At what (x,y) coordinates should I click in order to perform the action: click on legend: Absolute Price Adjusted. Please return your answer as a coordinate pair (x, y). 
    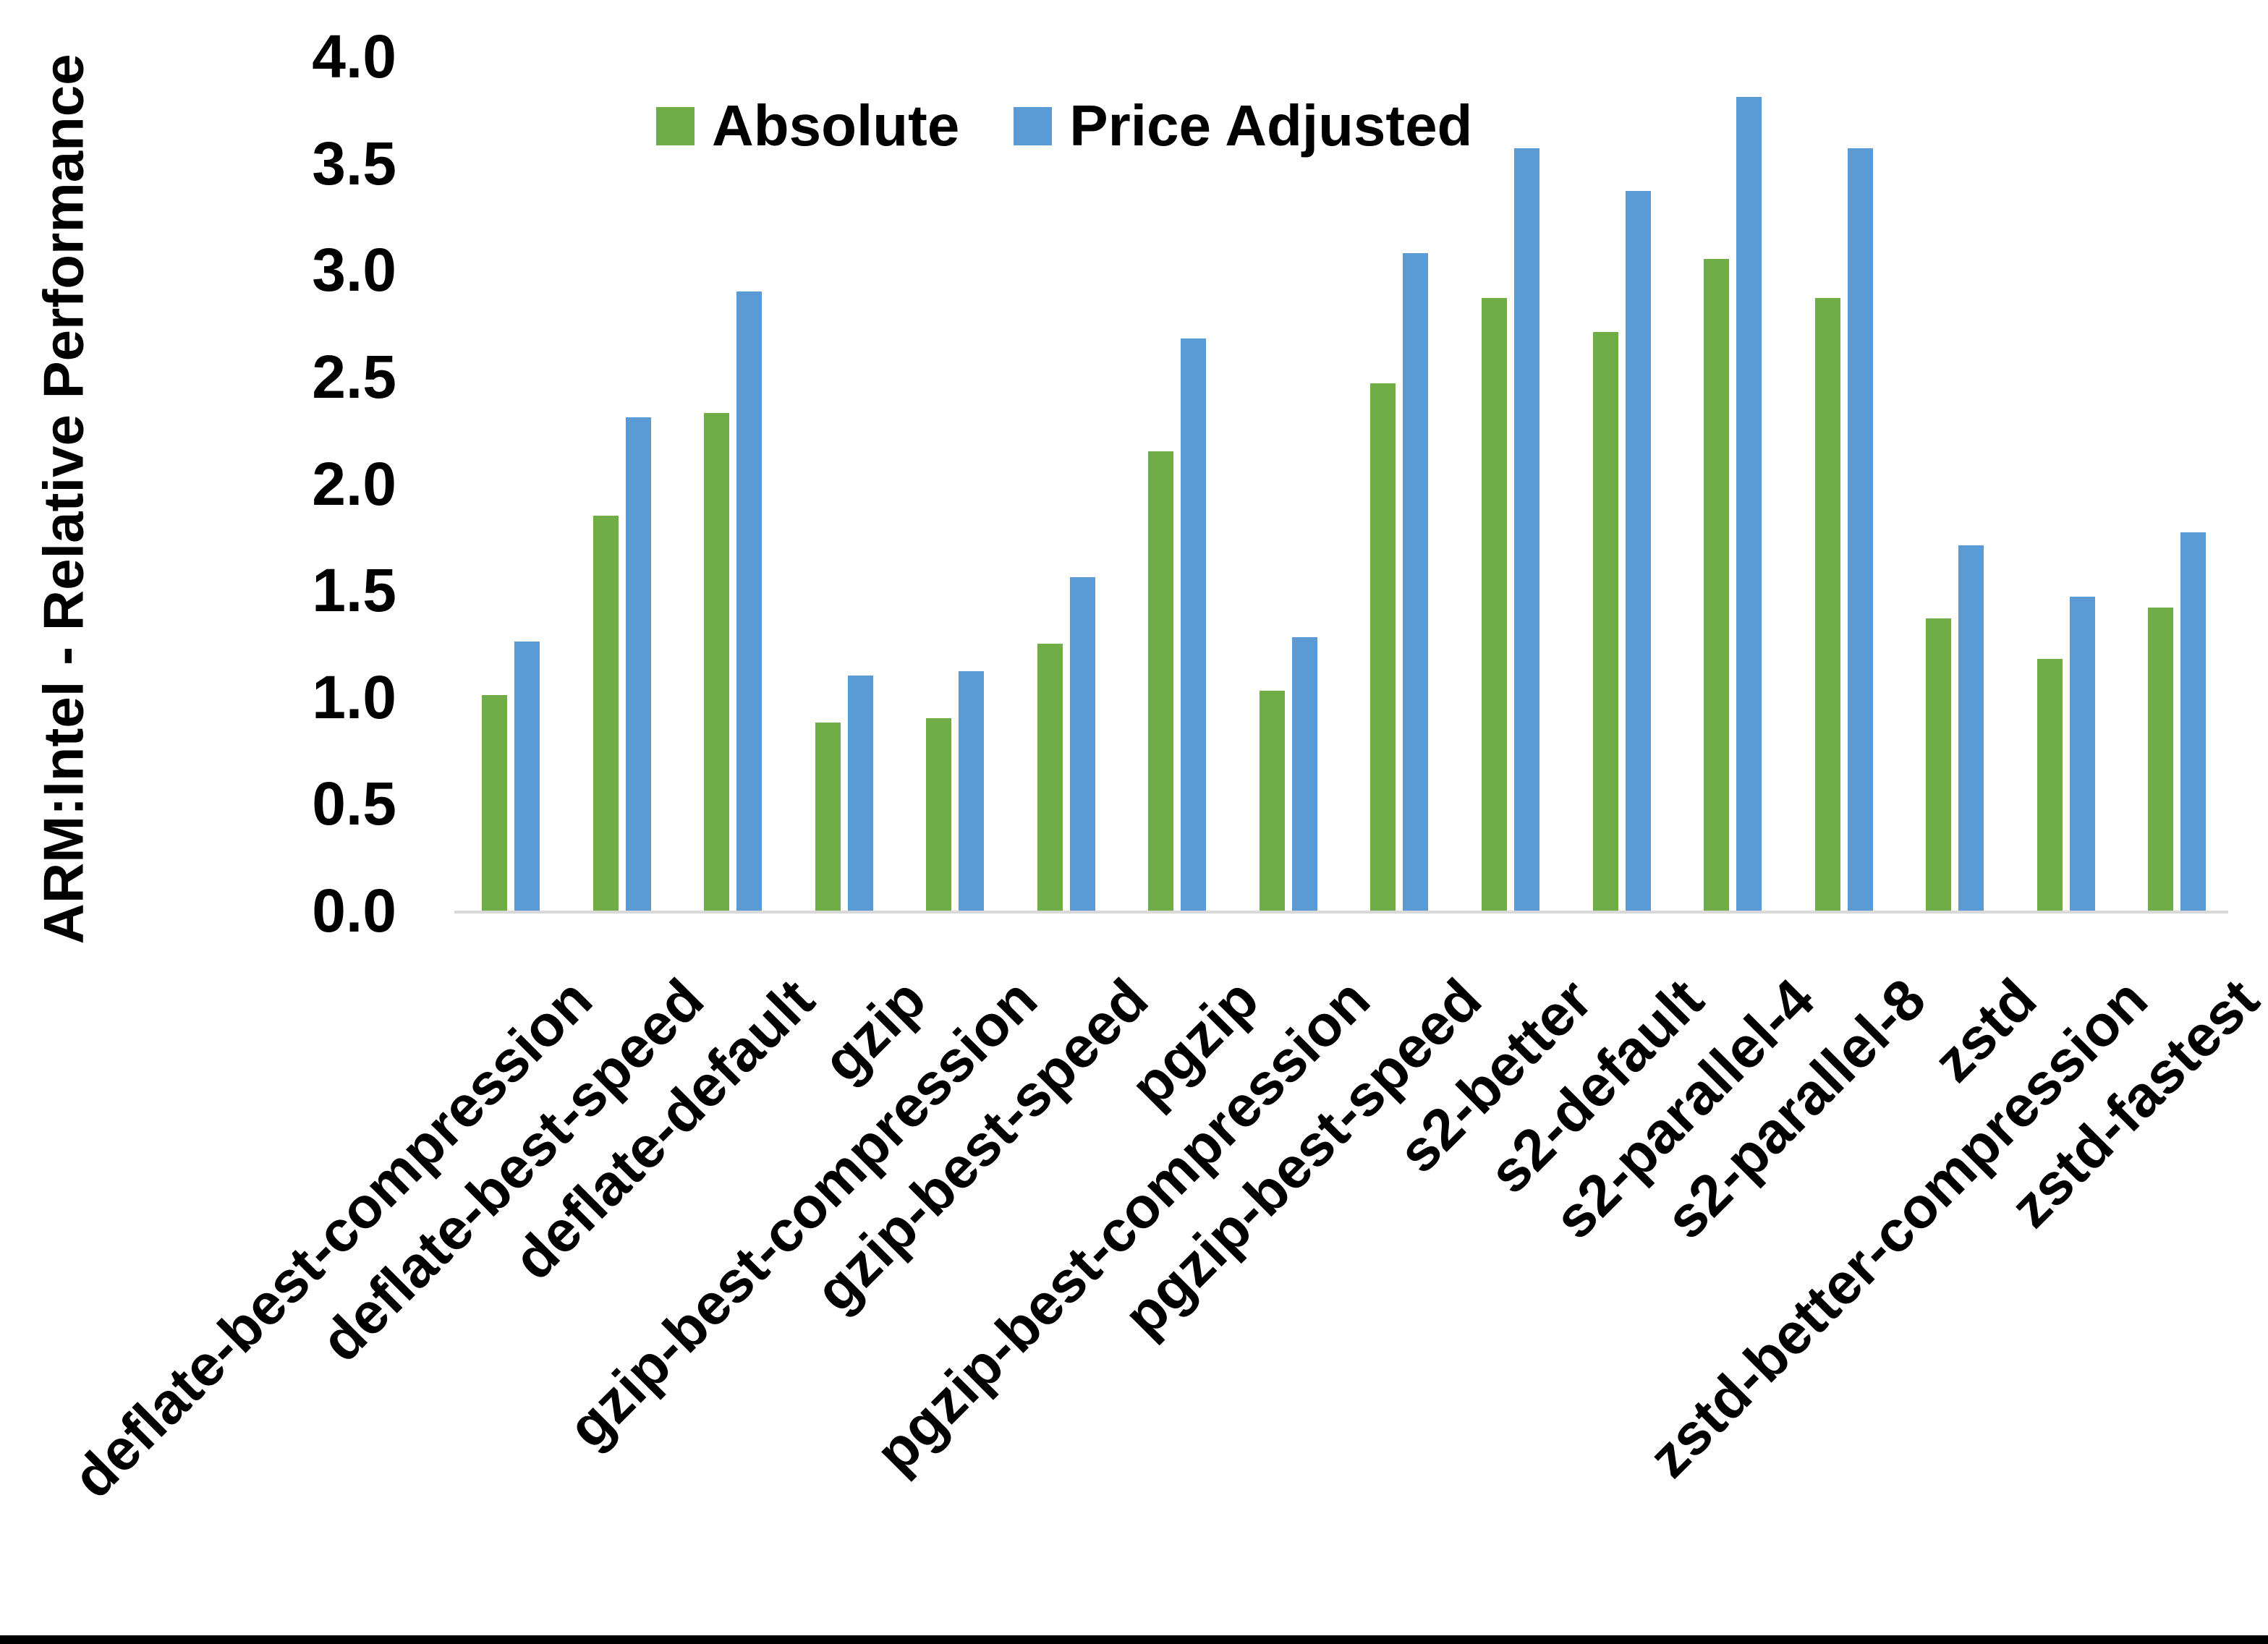
    Looking at the image, I should click on (1064, 126).